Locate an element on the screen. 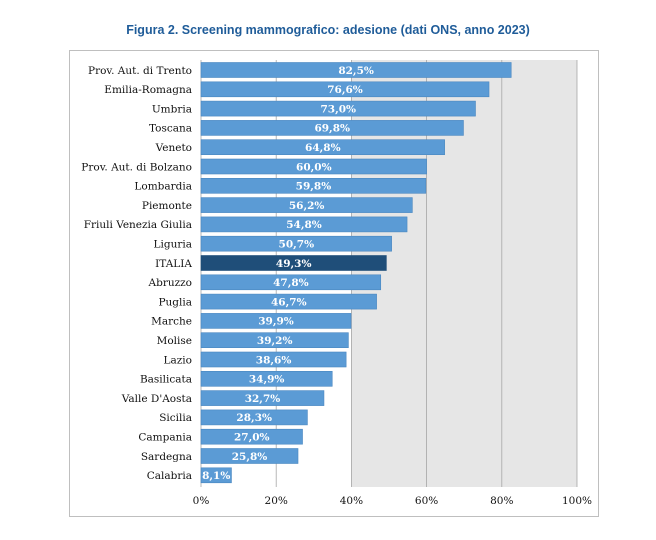  category-label-3: Toscana is located at coordinates (170, 129).